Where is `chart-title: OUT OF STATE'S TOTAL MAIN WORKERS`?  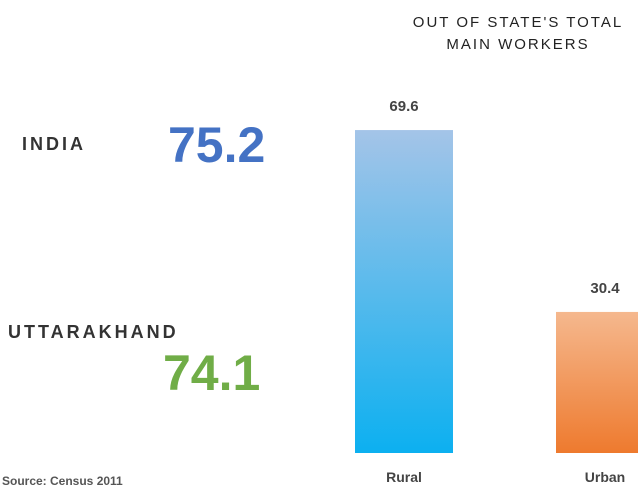
chart-title: OUT OF STATE'S TOTAL MAIN WORKERS is located at coordinates (518, 33).